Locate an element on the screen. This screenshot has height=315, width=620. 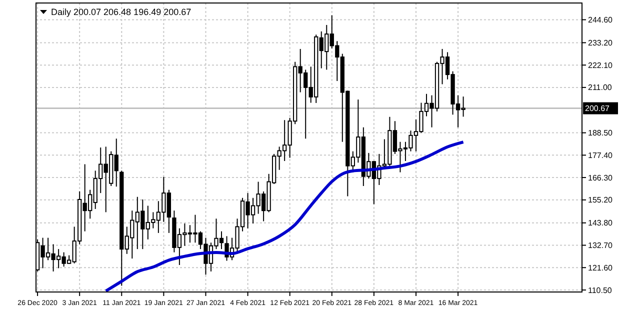
y-tick-label: 222.10 is located at coordinates (601, 65).